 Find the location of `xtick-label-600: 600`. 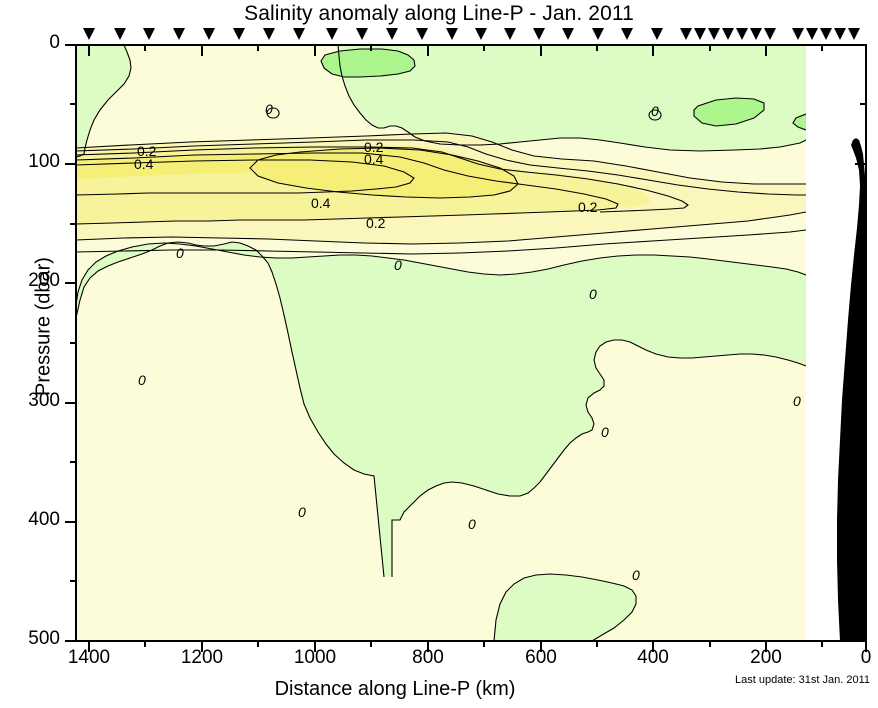

xtick-label-600: 600 is located at coordinates (541, 657).